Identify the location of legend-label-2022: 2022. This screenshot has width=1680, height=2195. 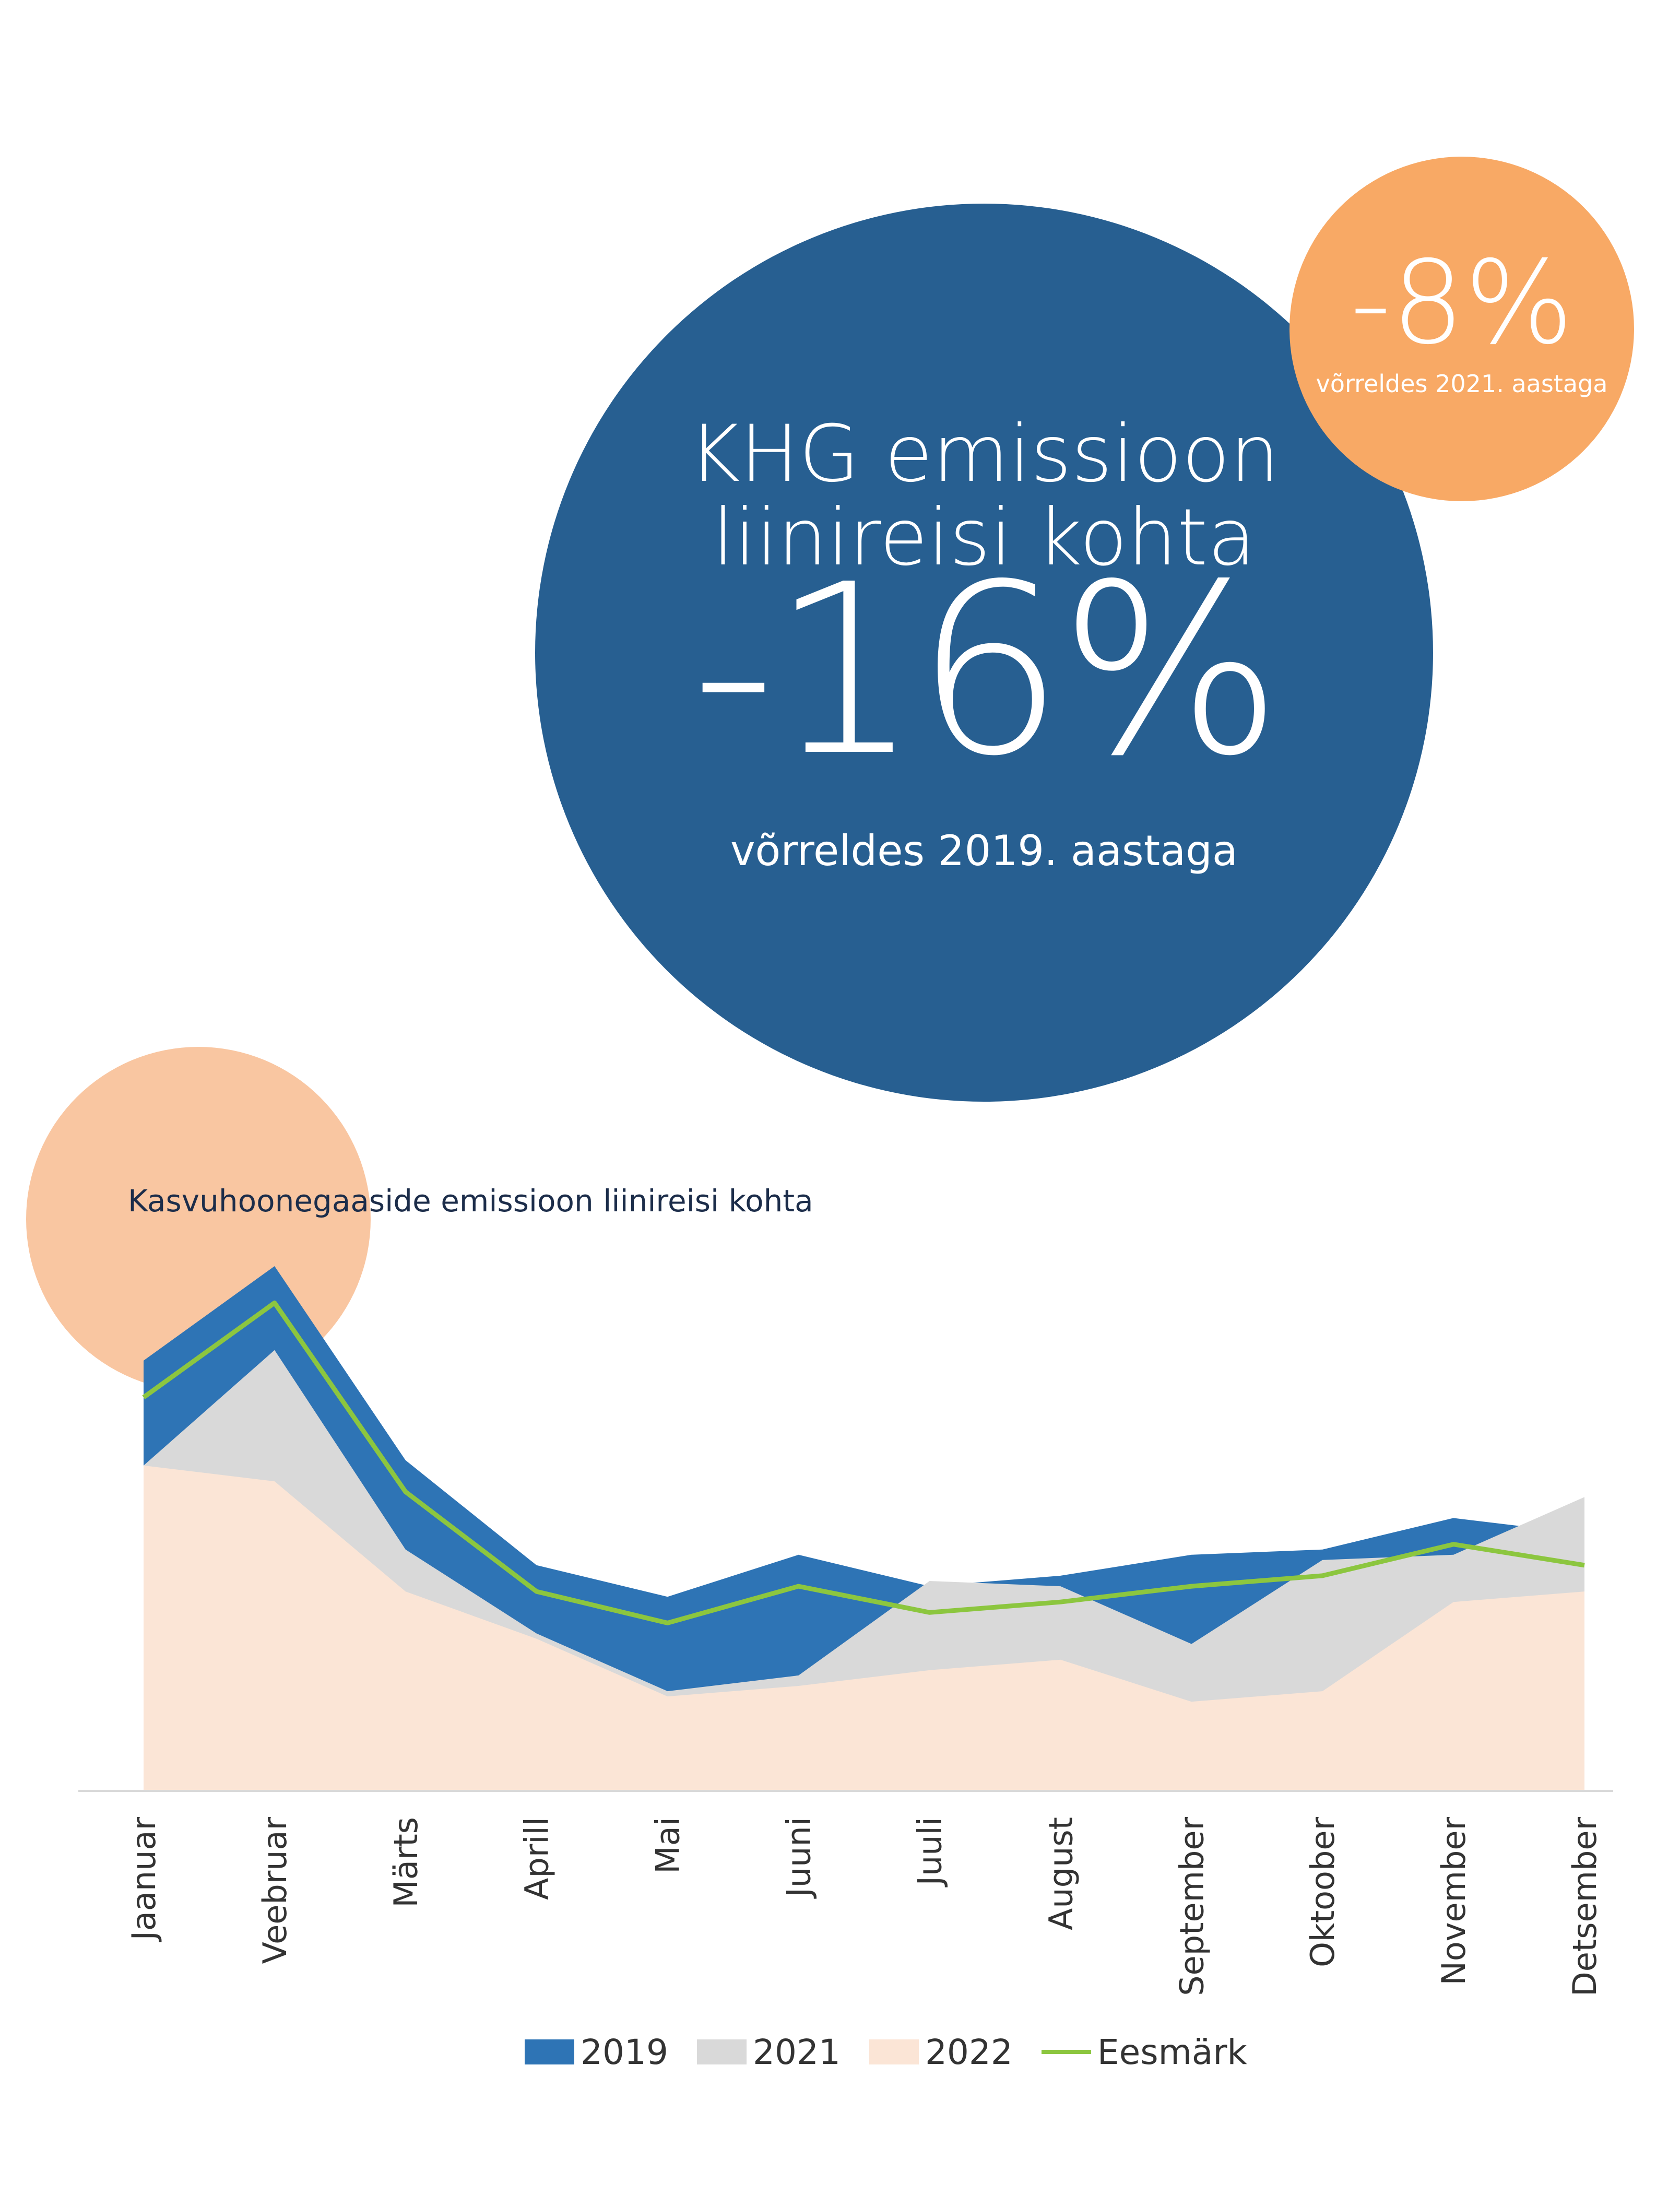
(969, 2052).